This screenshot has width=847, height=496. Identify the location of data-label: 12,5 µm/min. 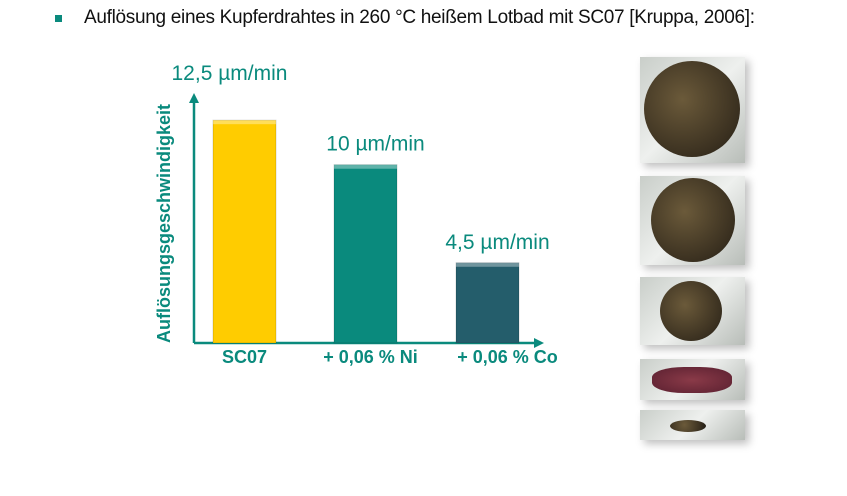
(230, 73).